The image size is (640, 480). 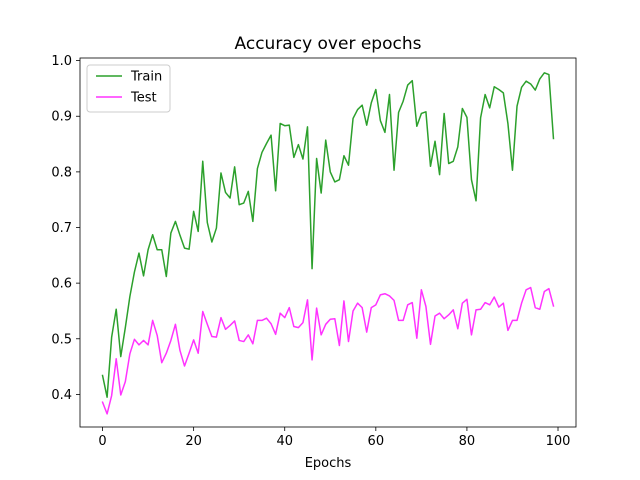 I want to click on y-tick-label: 0.8, so click(x=61, y=172).